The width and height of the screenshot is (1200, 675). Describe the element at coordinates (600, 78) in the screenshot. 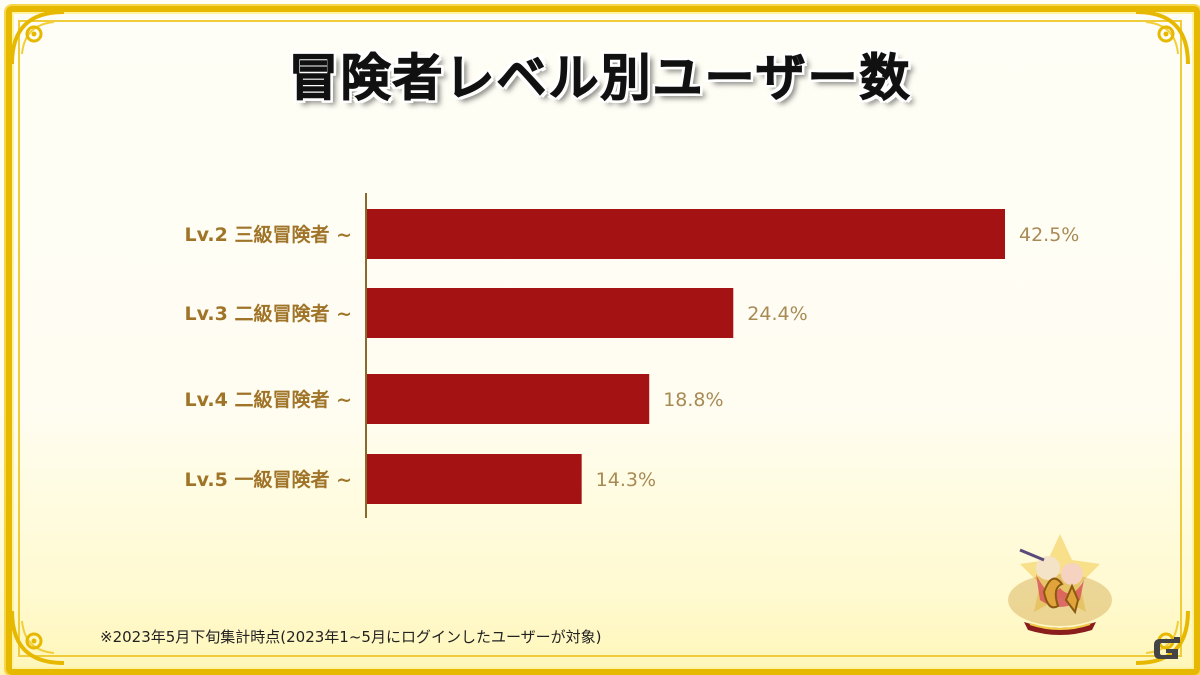

I see `chart-title: 冒険者レベル別ユーザー数` at that location.